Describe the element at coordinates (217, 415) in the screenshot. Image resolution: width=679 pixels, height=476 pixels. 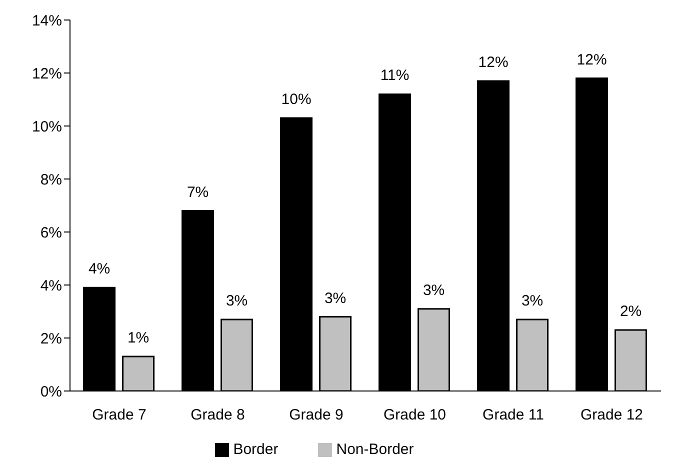
I see `x-tick-label: Grade 8` at that location.